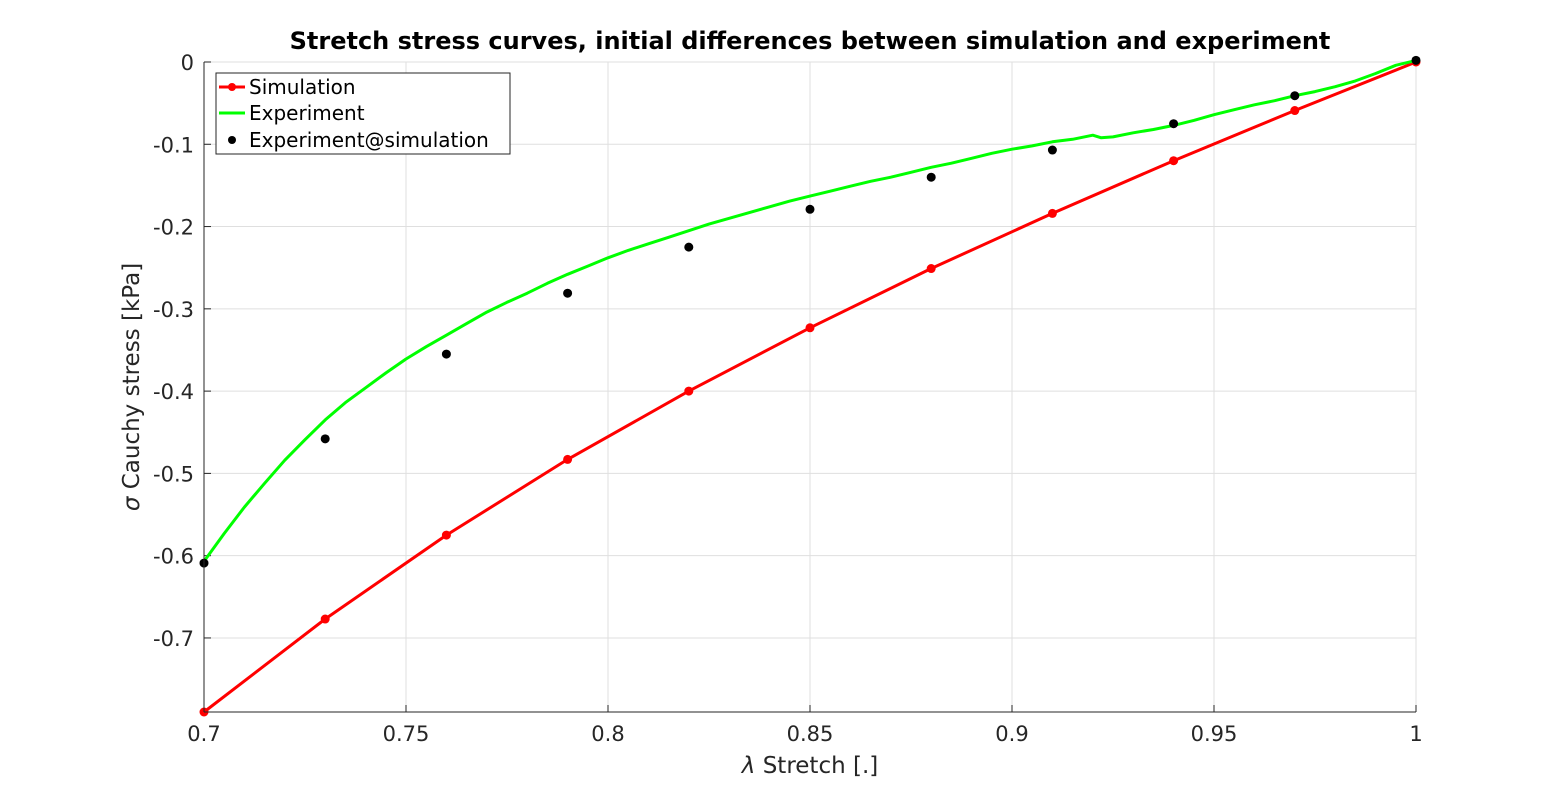 The image size is (1565, 800). I want to click on x-tick-label: 0.7, so click(203, 734).